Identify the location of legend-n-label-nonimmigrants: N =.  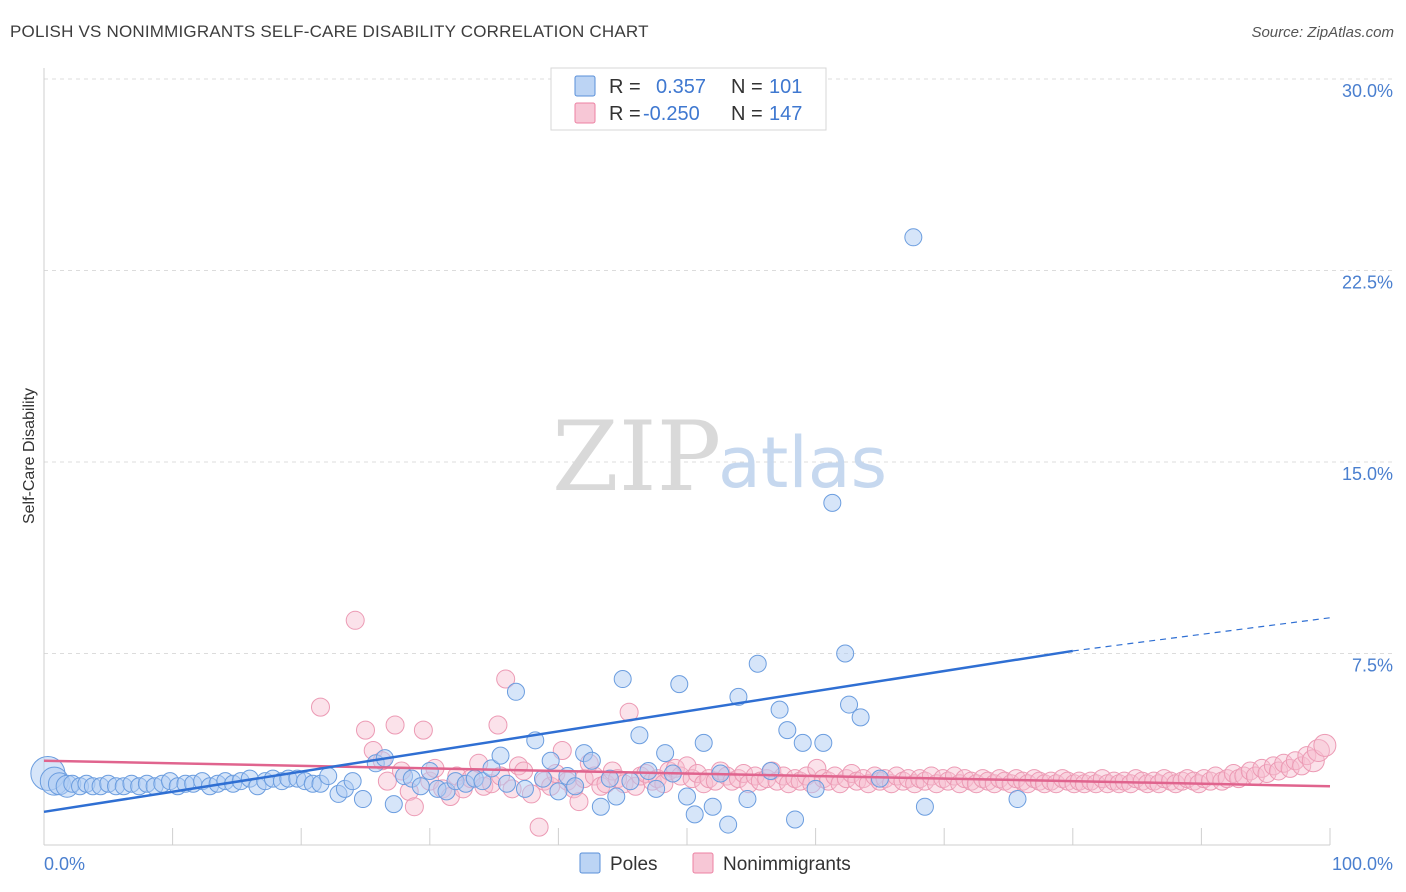
(747, 114).